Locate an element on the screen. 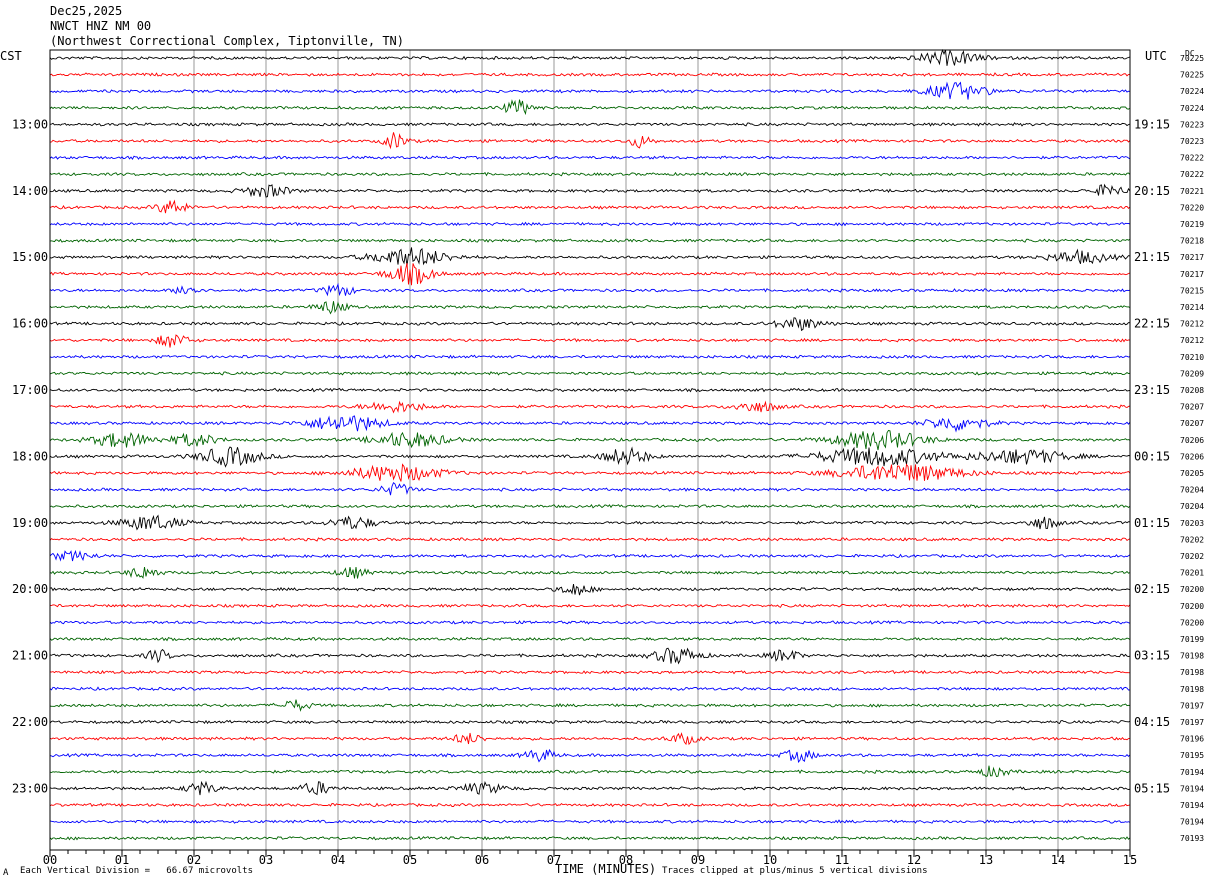 The width and height of the screenshot is (1210, 886). x-tick-label: 04 is located at coordinates (338, 860).